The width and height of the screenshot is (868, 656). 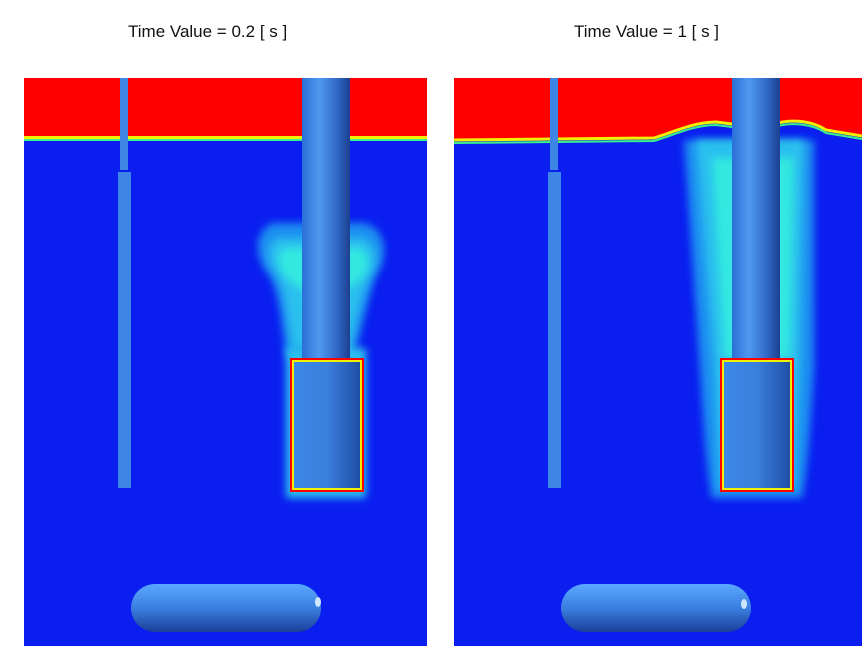 I want to click on interface-line-green, so click(x=225, y=140).